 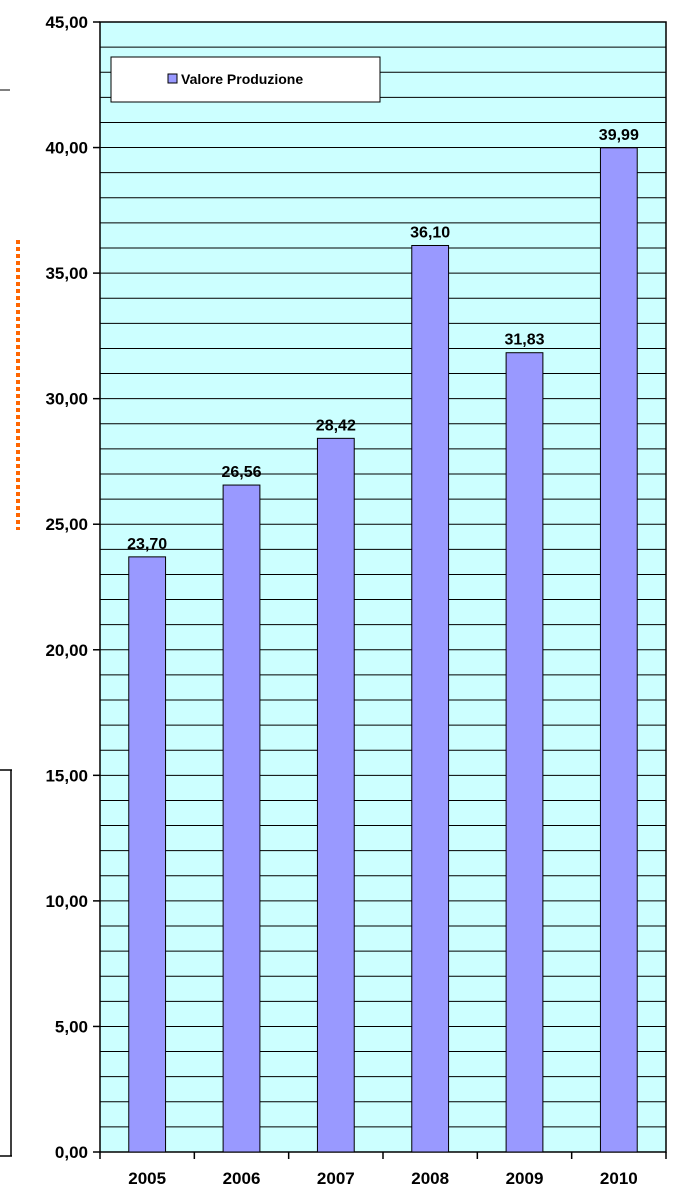 I want to click on y-tick-label: 40,00, so click(x=66, y=148).